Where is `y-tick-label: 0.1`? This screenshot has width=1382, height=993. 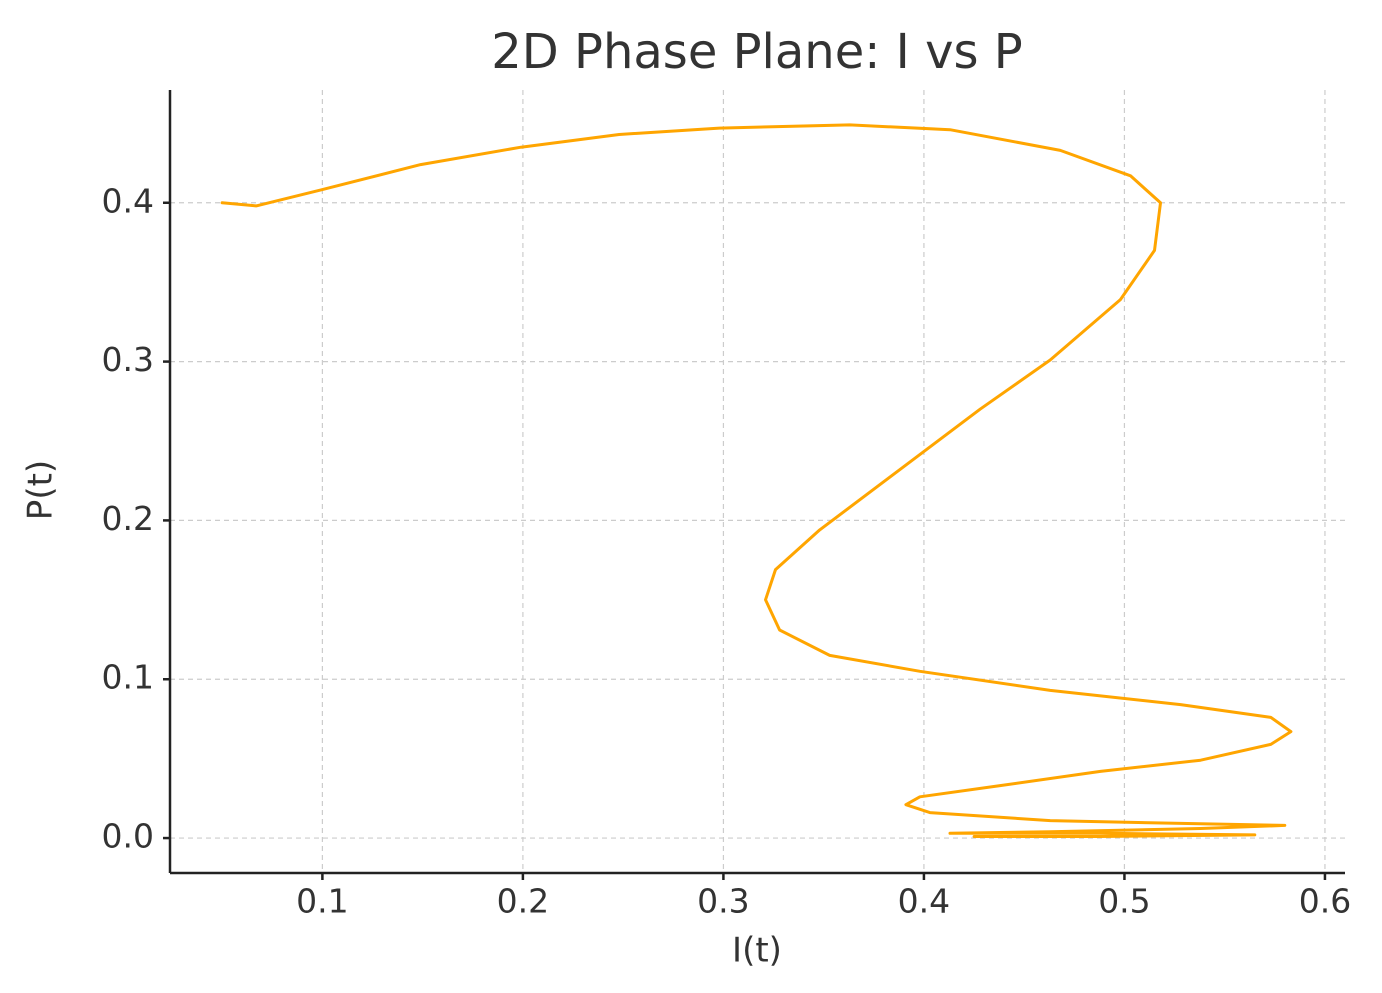 y-tick-label: 0.1 is located at coordinates (128, 677).